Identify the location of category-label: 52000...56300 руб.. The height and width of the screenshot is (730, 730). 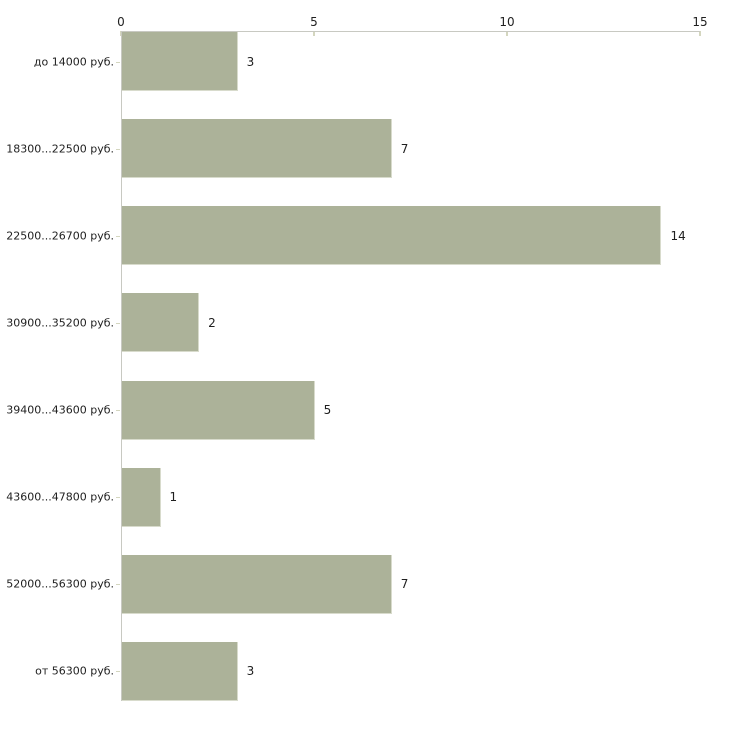
(60, 584).